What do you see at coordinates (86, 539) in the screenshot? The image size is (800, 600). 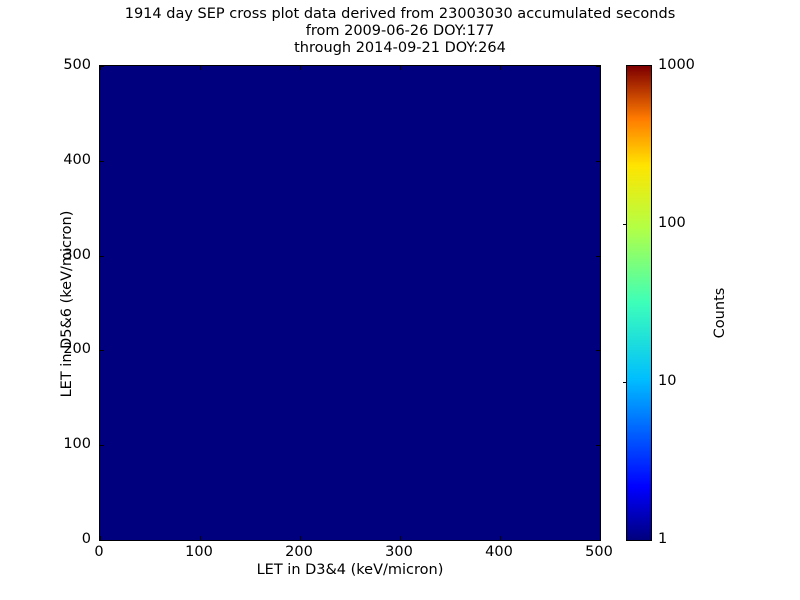 I see `y-ticklabel-0: 0` at bounding box center [86, 539].